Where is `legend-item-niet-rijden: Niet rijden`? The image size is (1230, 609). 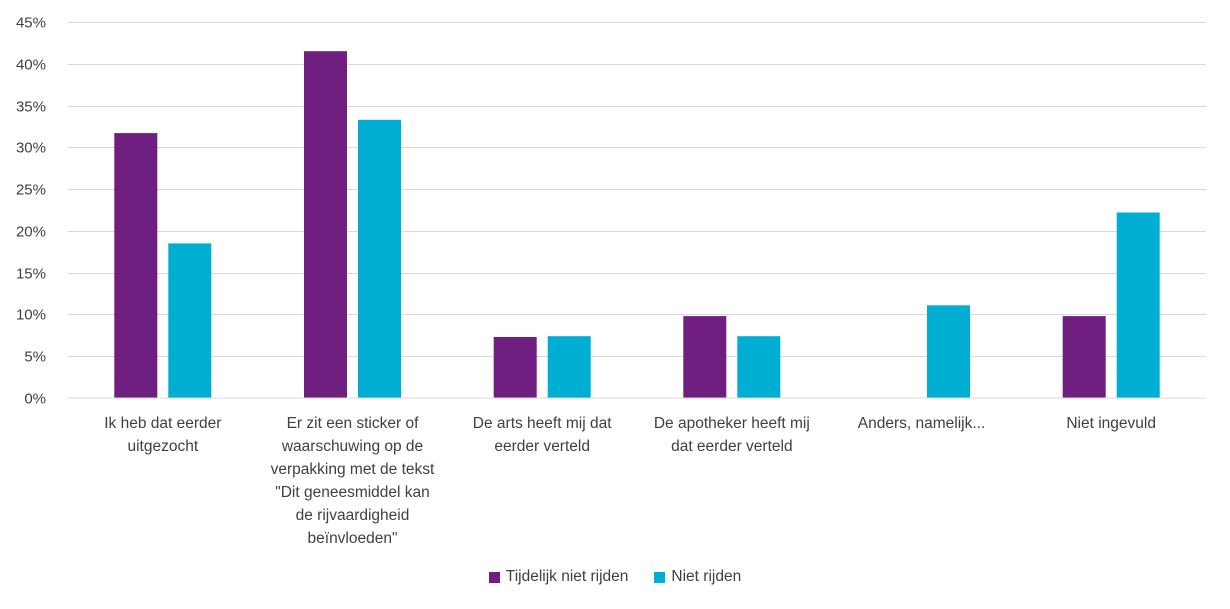 legend-item-niet-rijden: Niet rijden is located at coordinates (697, 577).